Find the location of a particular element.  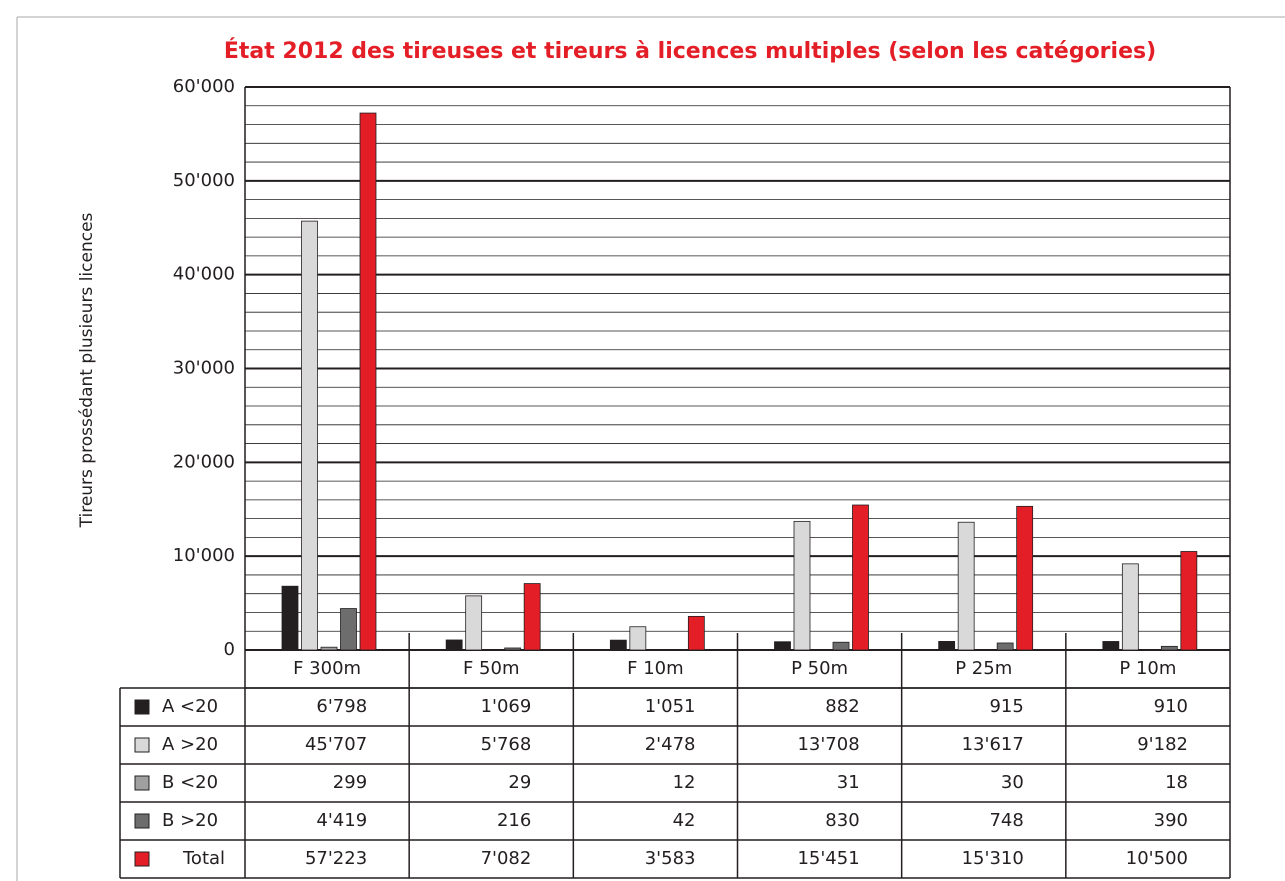

table-cell: 882 is located at coordinates (842, 706).